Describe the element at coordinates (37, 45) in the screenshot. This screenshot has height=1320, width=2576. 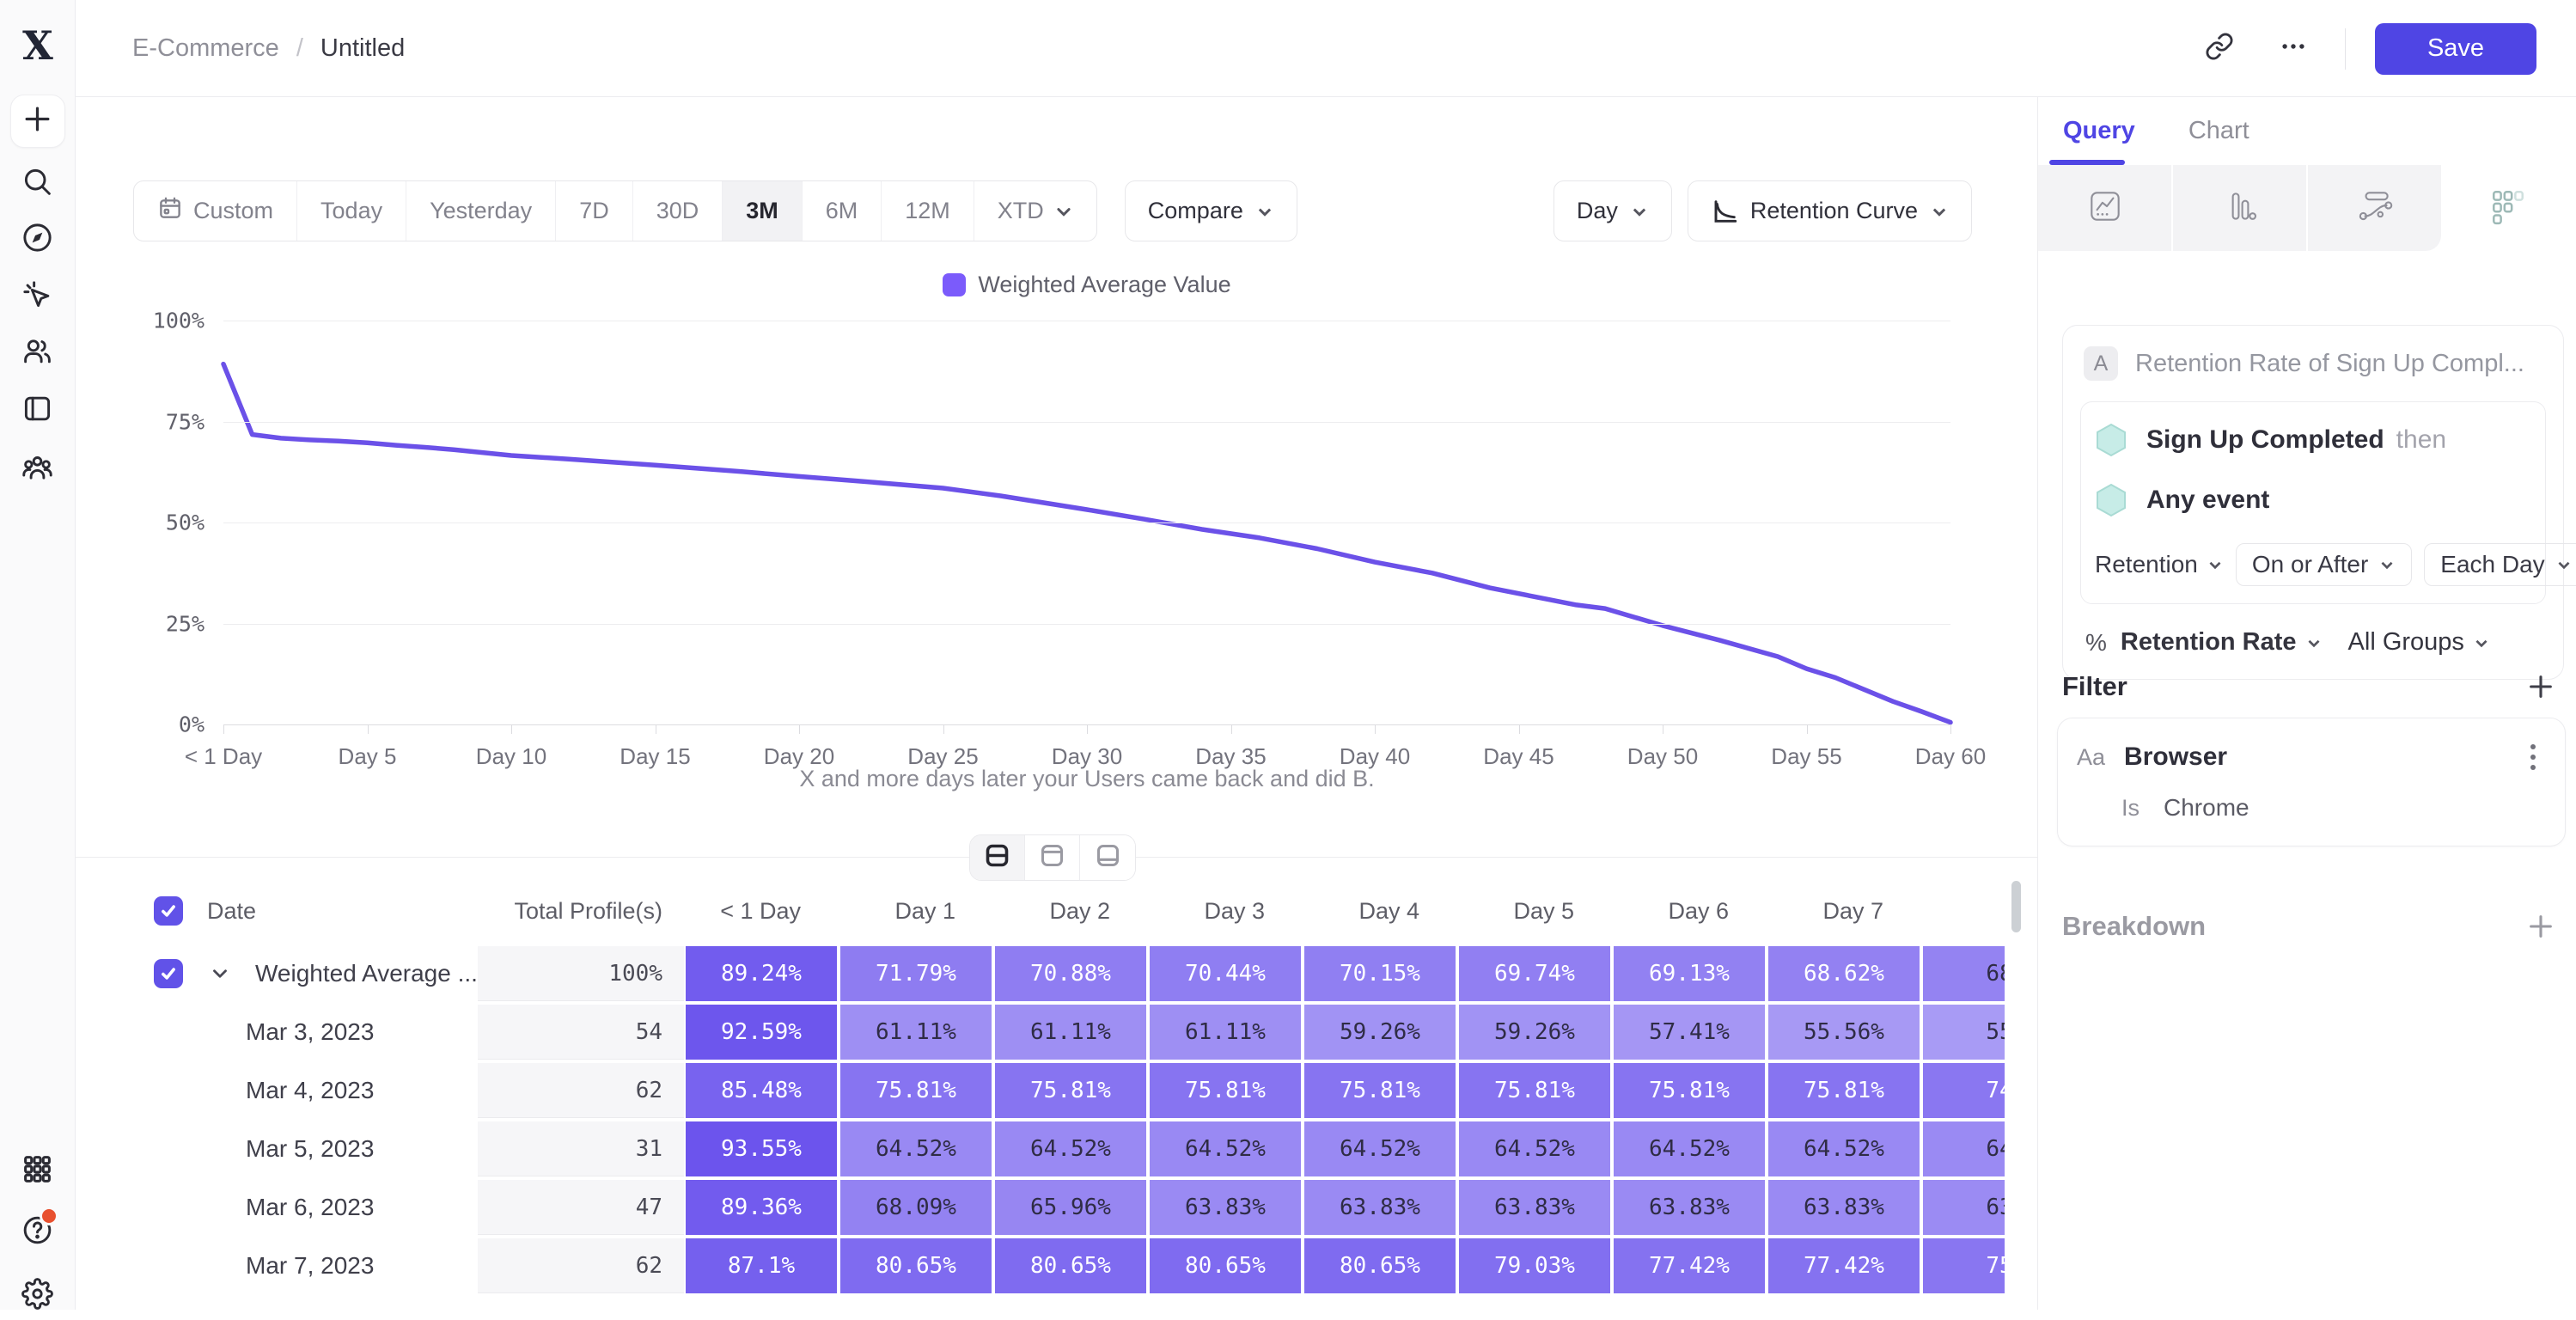
I see `app-logo: X` at that location.